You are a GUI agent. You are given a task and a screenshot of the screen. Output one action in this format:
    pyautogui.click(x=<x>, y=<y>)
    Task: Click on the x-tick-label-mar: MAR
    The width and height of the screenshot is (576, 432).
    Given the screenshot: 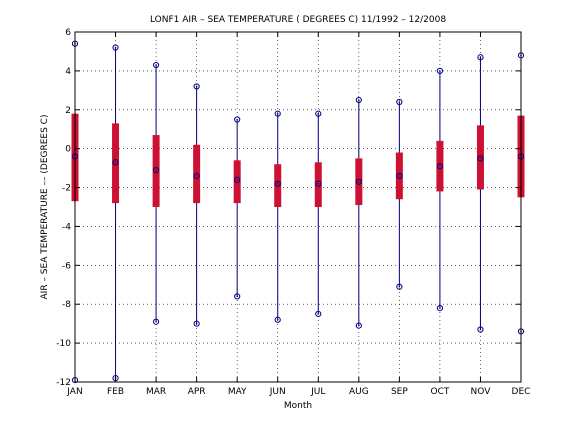 What is the action you would take?
    pyautogui.click(x=156, y=392)
    